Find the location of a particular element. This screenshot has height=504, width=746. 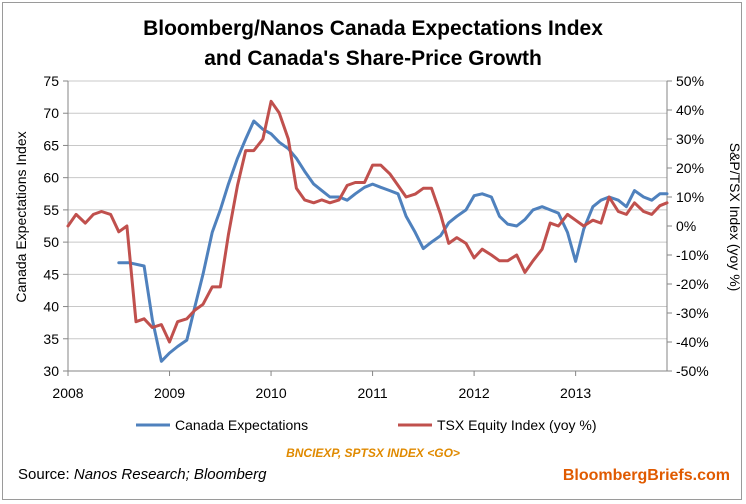

y-tick-label-right: 20% is located at coordinates (690, 168).